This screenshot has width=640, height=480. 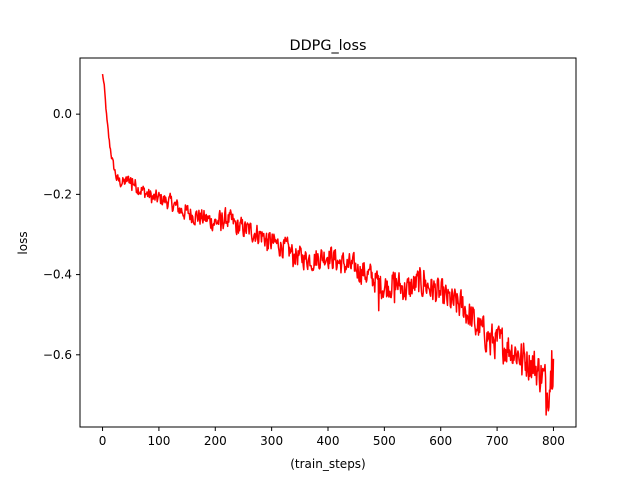 What do you see at coordinates (158, 441) in the screenshot?
I see `x-tick-label: 100` at bounding box center [158, 441].